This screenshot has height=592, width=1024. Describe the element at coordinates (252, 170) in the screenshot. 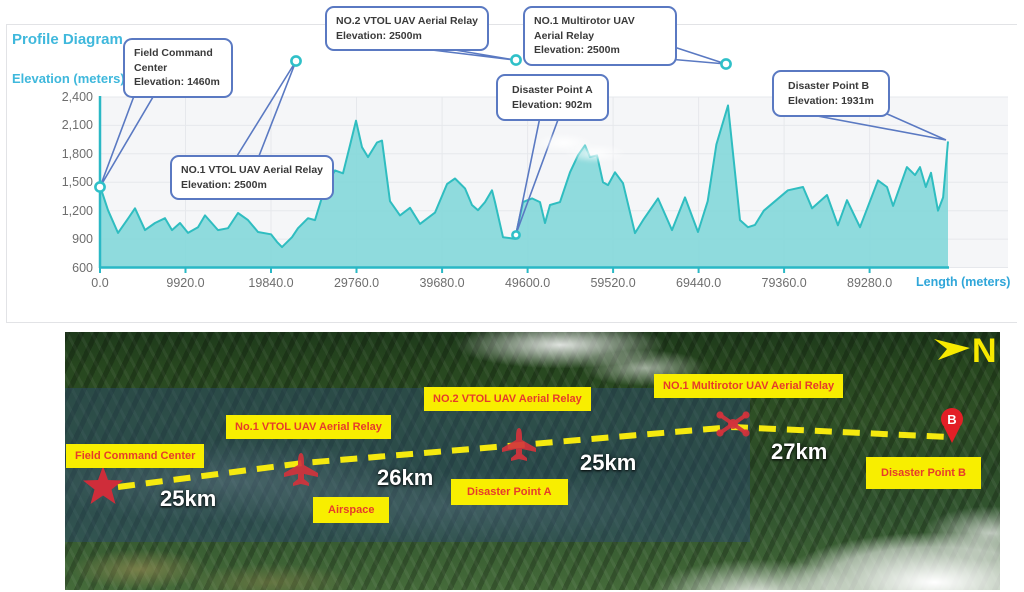

I see `callout-title: NO.1 VTOL UAV Aerial Relay` at that location.